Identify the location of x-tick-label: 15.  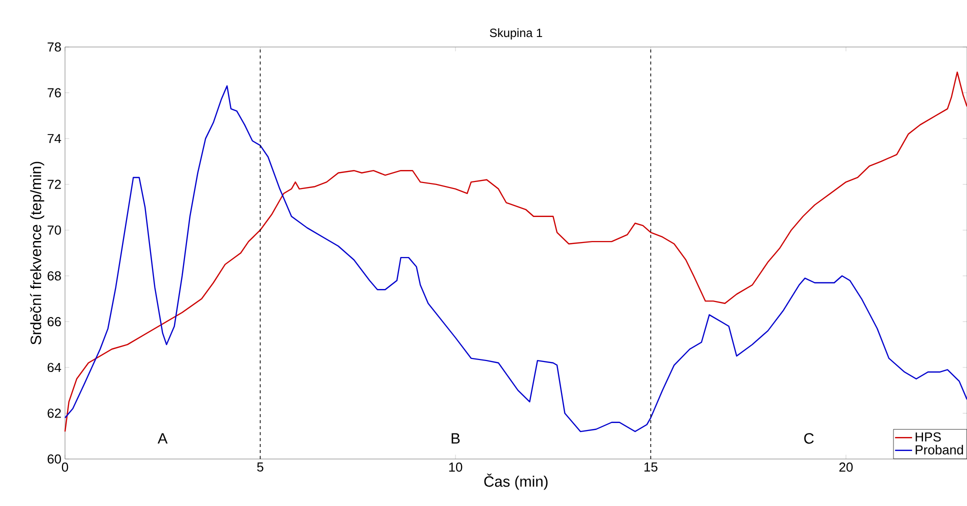
(651, 467).